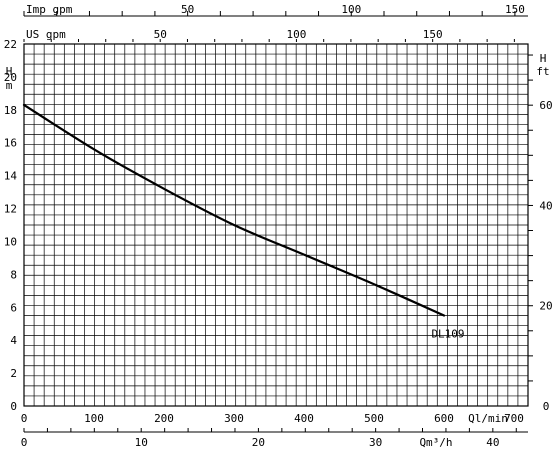 Image resolution: width=554 pixels, height=450 pixels. Describe the element at coordinates (515, 9) in the screenshot. I see `imp-gpm-tick-label: 150` at that location.